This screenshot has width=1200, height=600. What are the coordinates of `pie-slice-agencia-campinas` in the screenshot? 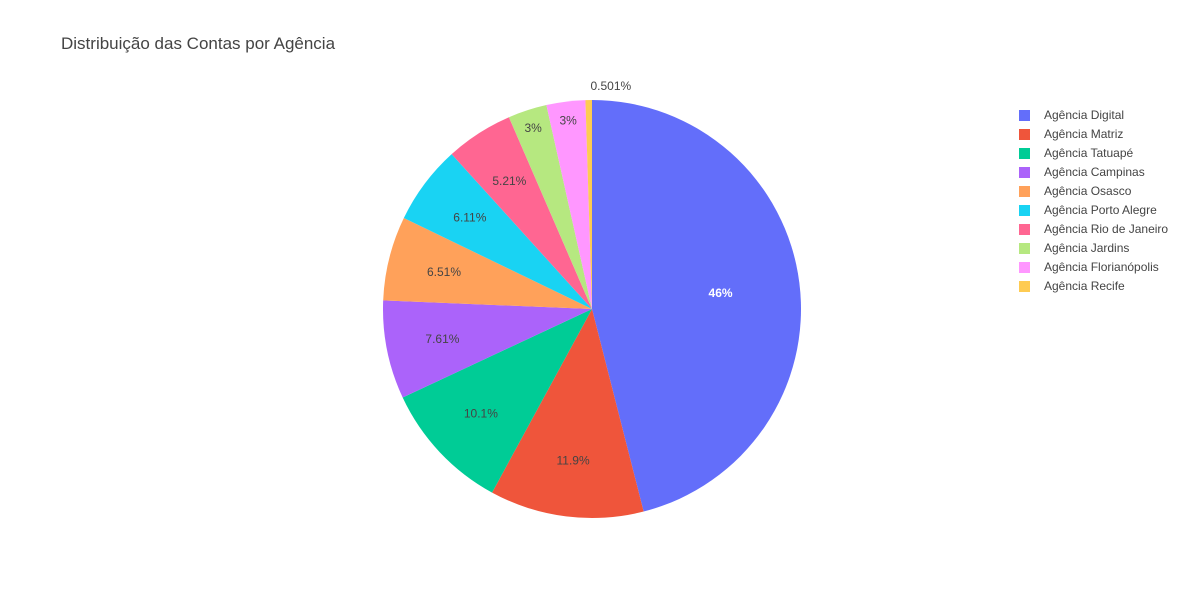 It's located at (487, 349).